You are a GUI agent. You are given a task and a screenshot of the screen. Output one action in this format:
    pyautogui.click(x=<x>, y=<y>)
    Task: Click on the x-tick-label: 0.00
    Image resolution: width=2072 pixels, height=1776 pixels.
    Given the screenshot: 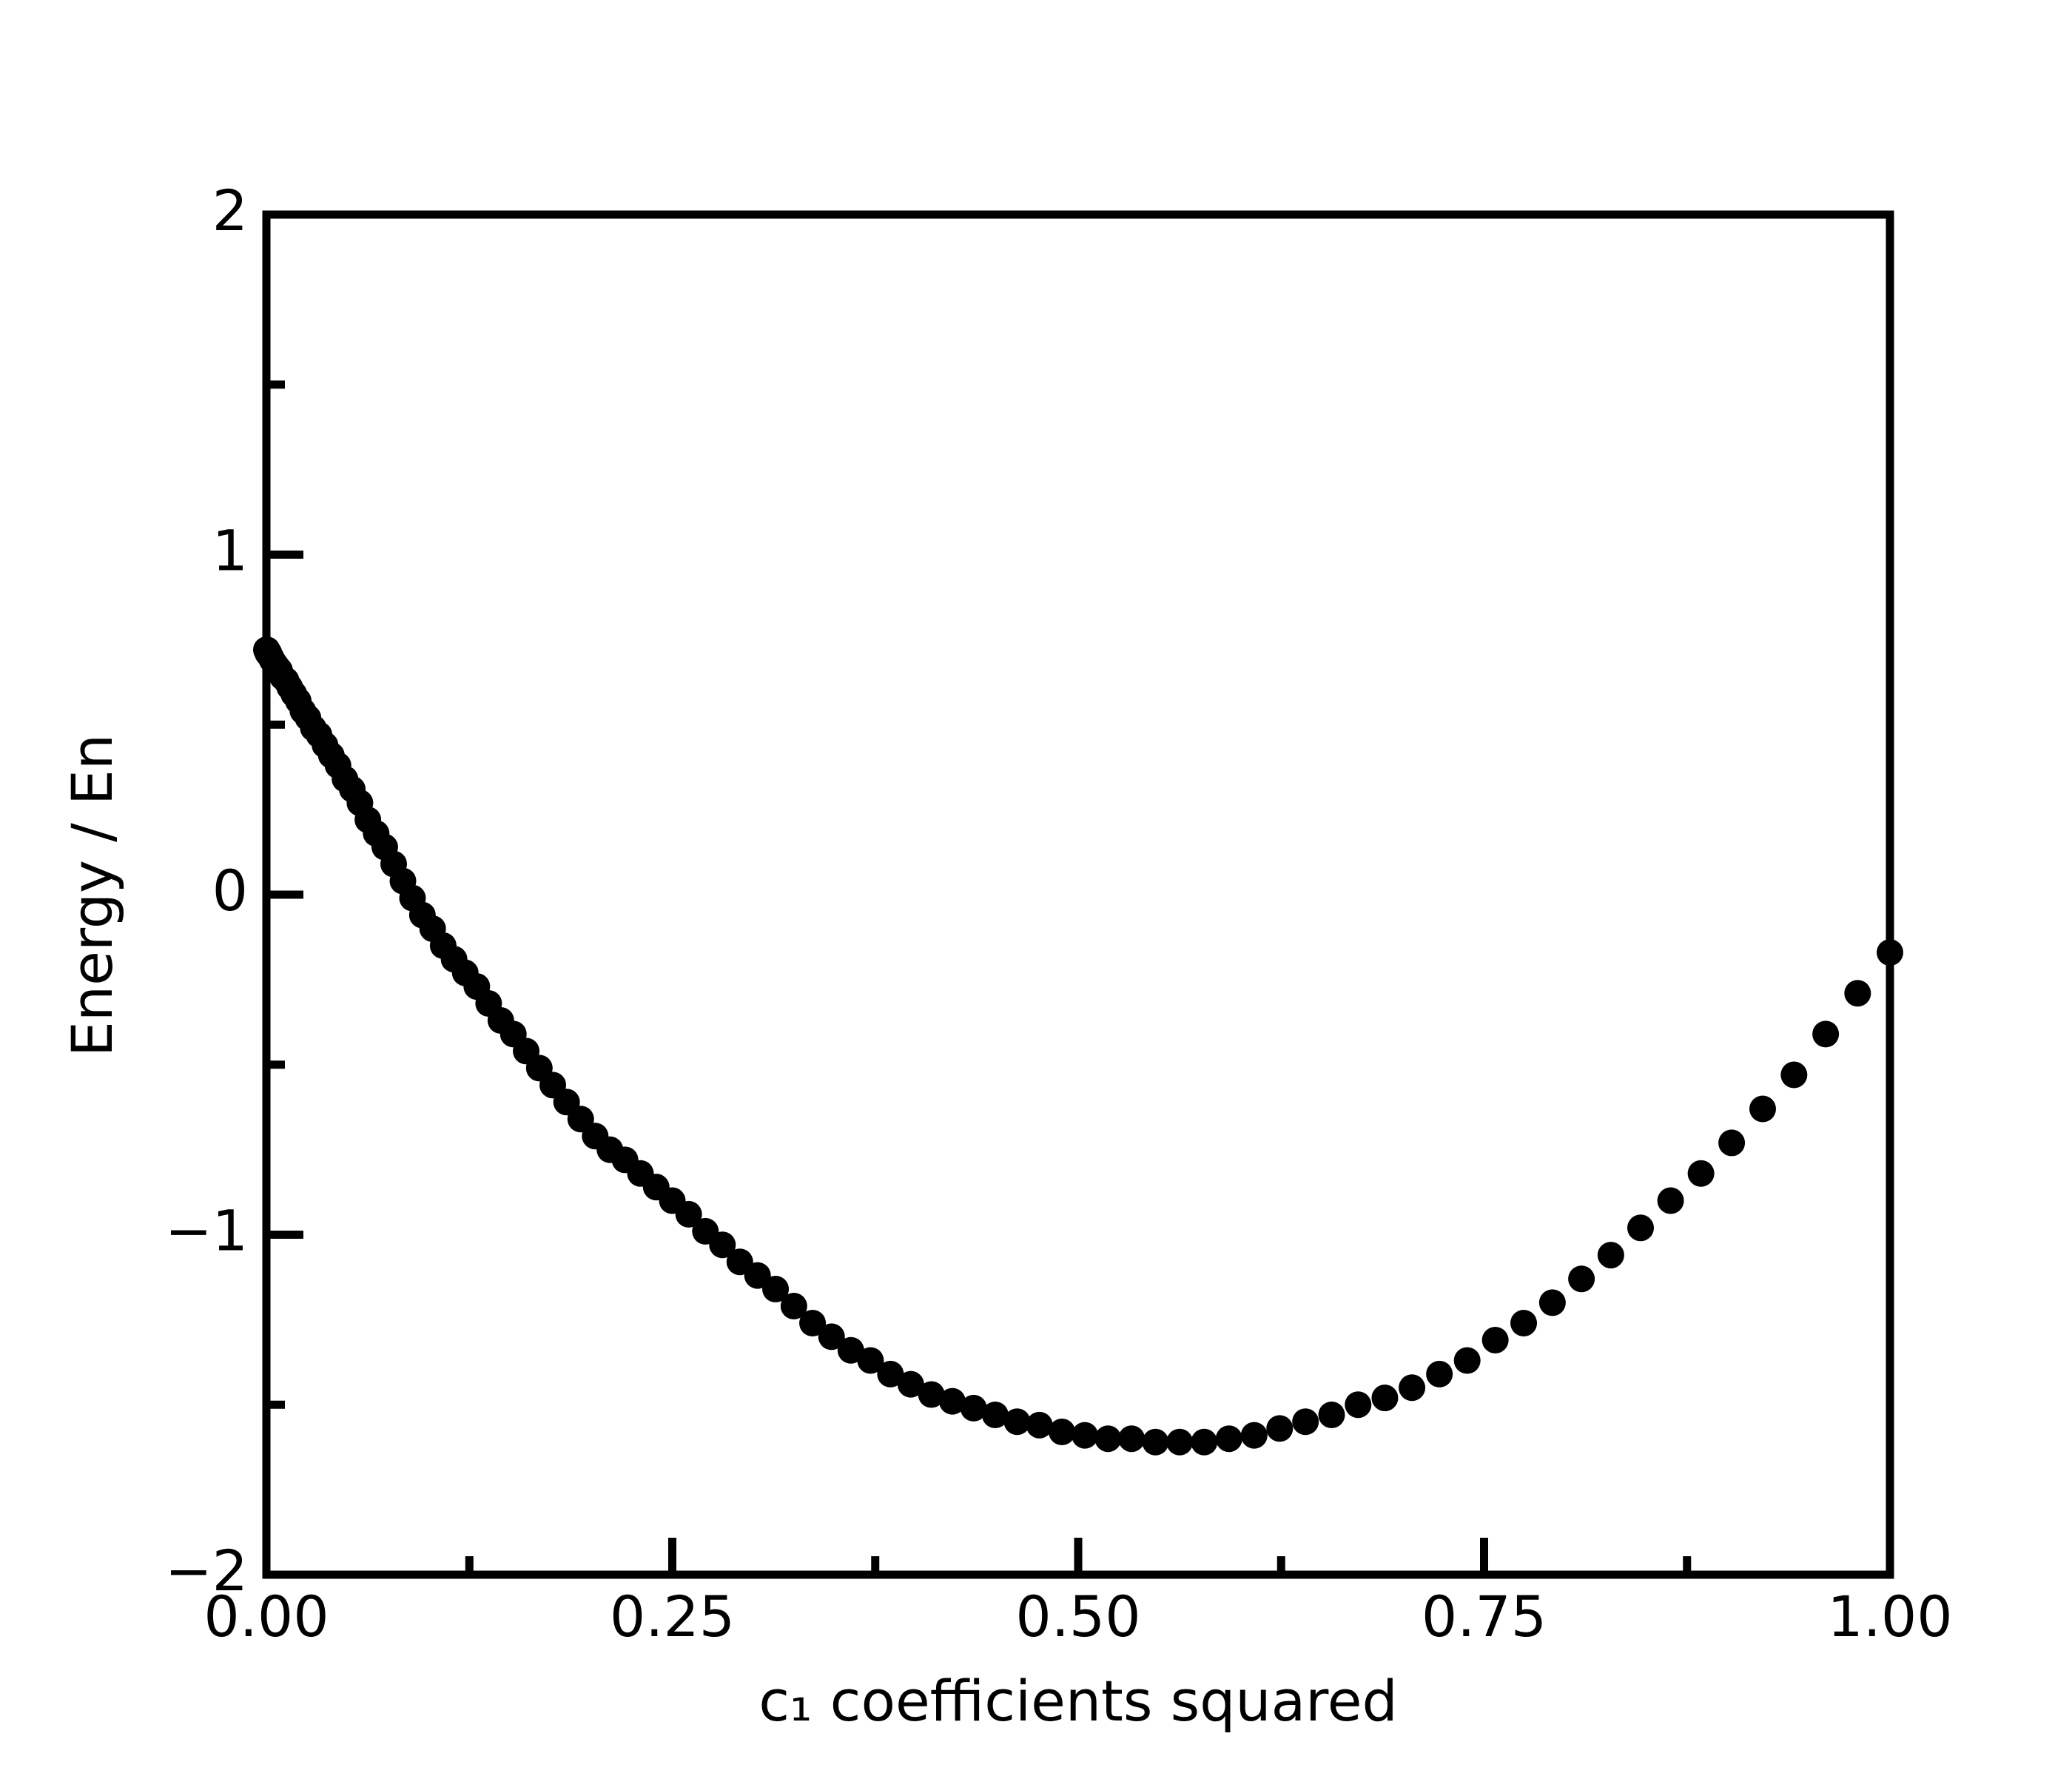 What is the action you would take?
    pyautogui.click(x=266, y=1616)
    